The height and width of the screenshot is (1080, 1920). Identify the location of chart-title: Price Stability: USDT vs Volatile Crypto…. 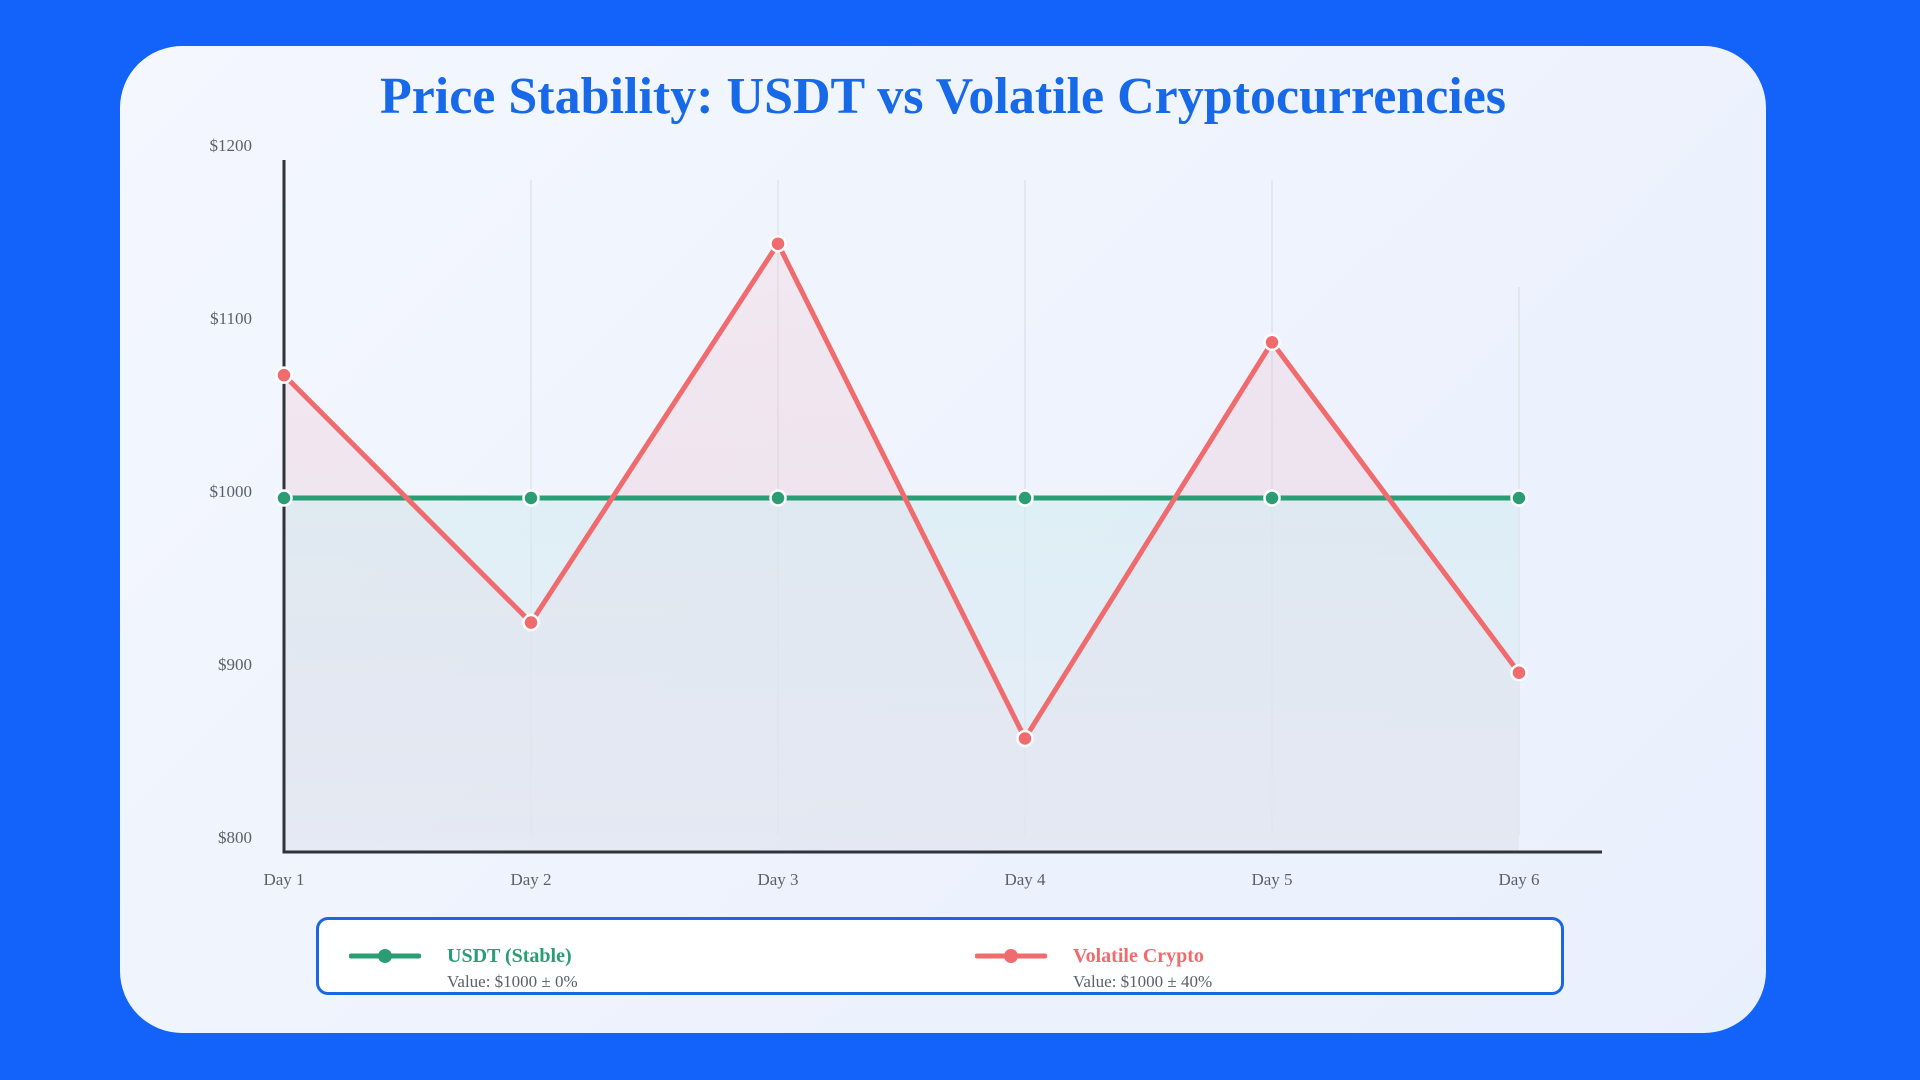
(943, 96).